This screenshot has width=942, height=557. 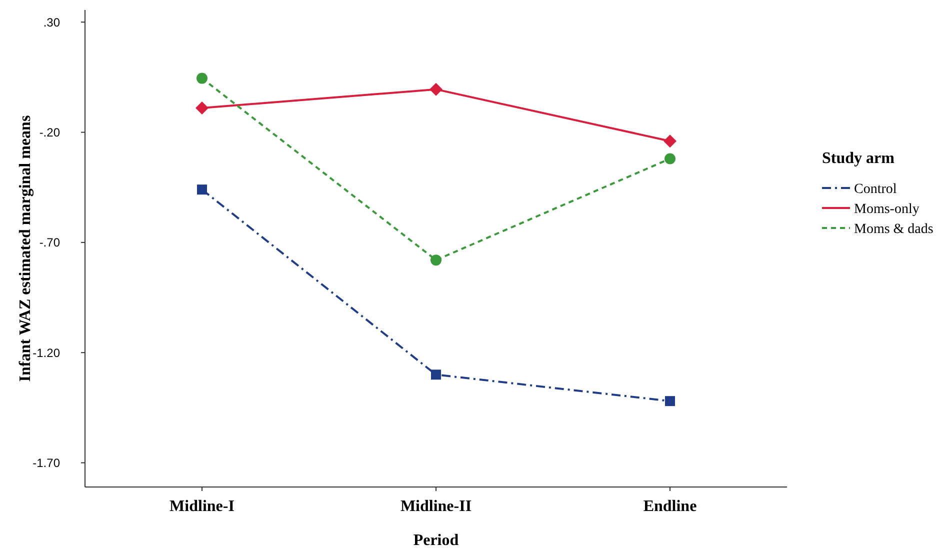 What do you see at coordinates (436, 540) in the screenshot?
I see `x-axis-title: Period` at bounding box center [436, 540].